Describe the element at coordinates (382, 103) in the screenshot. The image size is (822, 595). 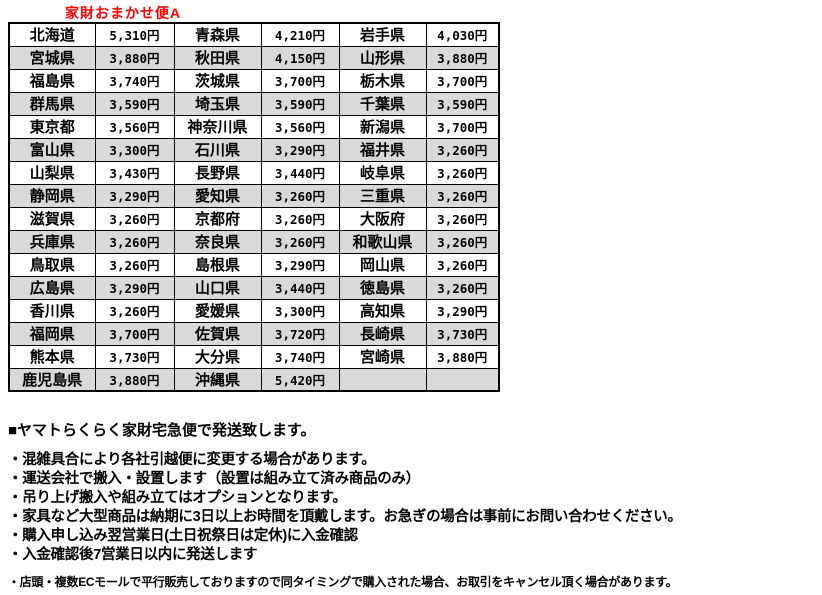
I see `prefecture-cell: 千葉県` at that location.